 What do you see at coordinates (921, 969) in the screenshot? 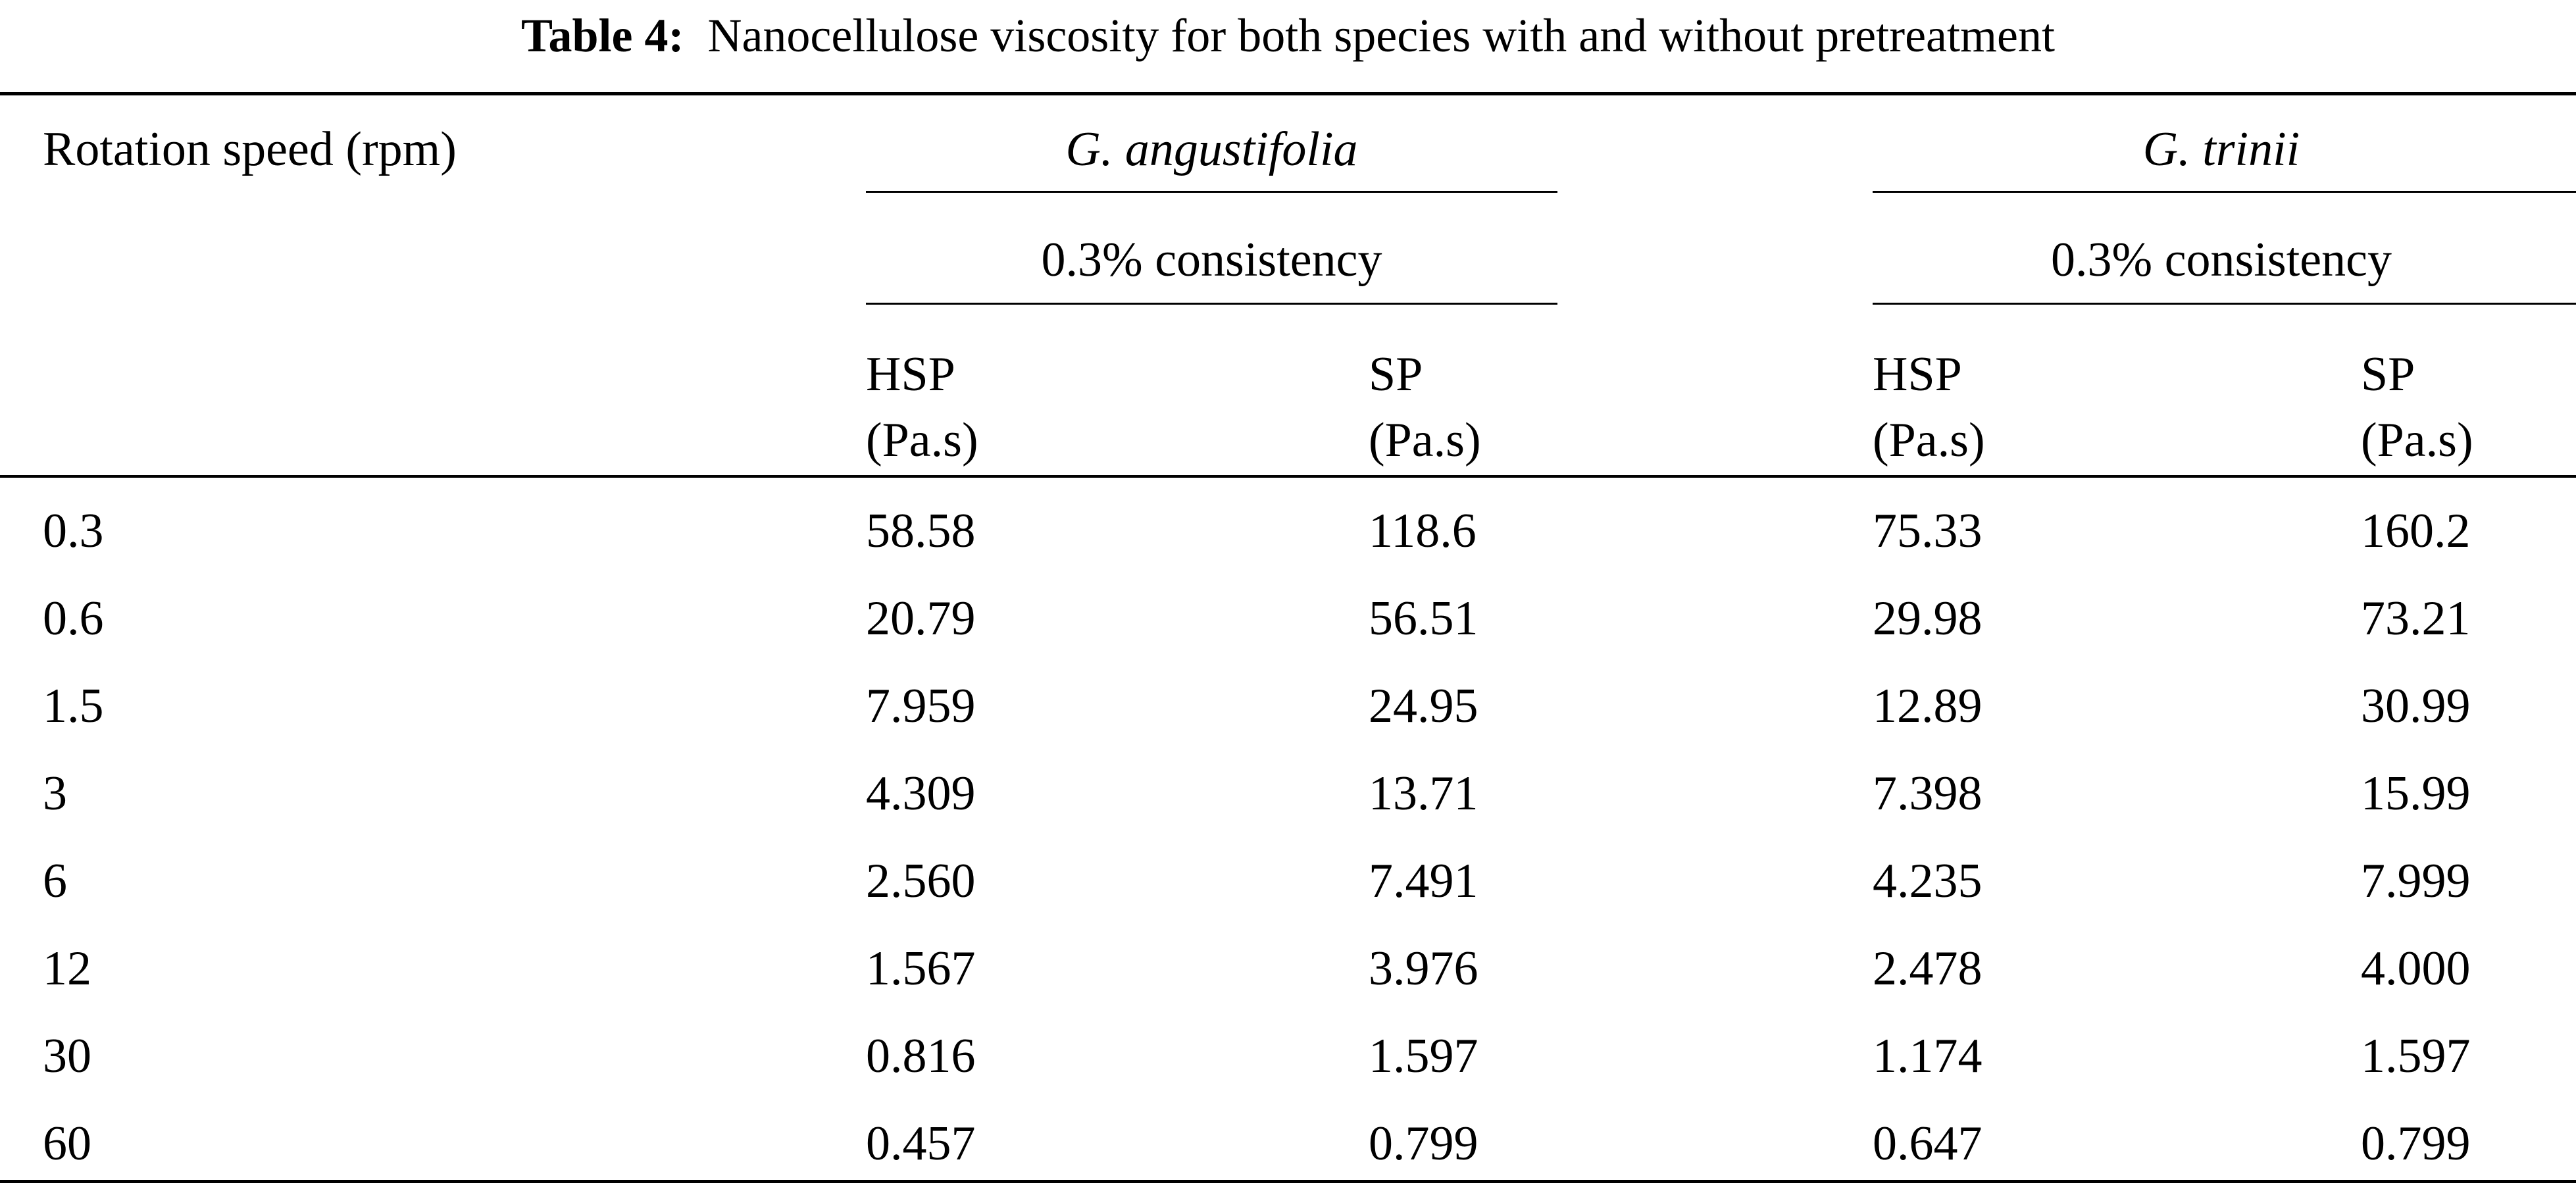
I see `viscosity-cell: 1.567` at bounding box center [921, 969].